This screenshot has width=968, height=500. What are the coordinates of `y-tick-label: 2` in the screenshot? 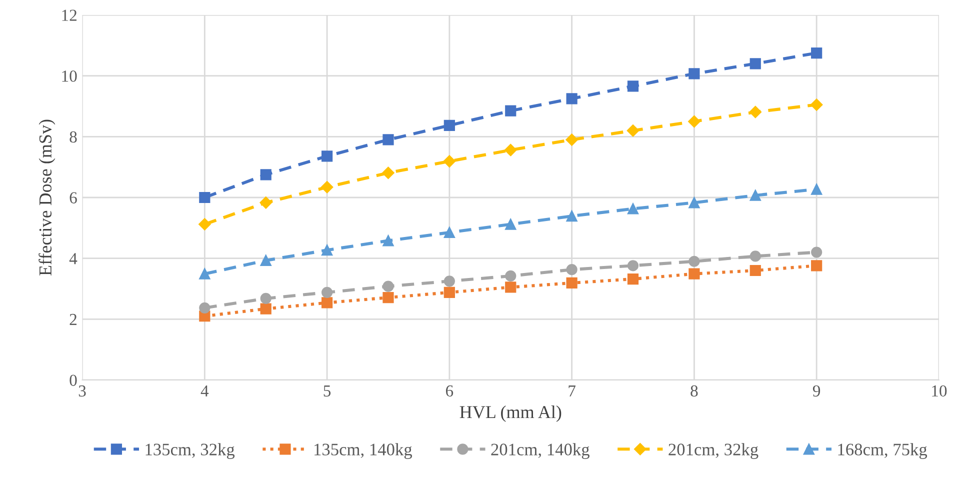 It's located at (73, 319).